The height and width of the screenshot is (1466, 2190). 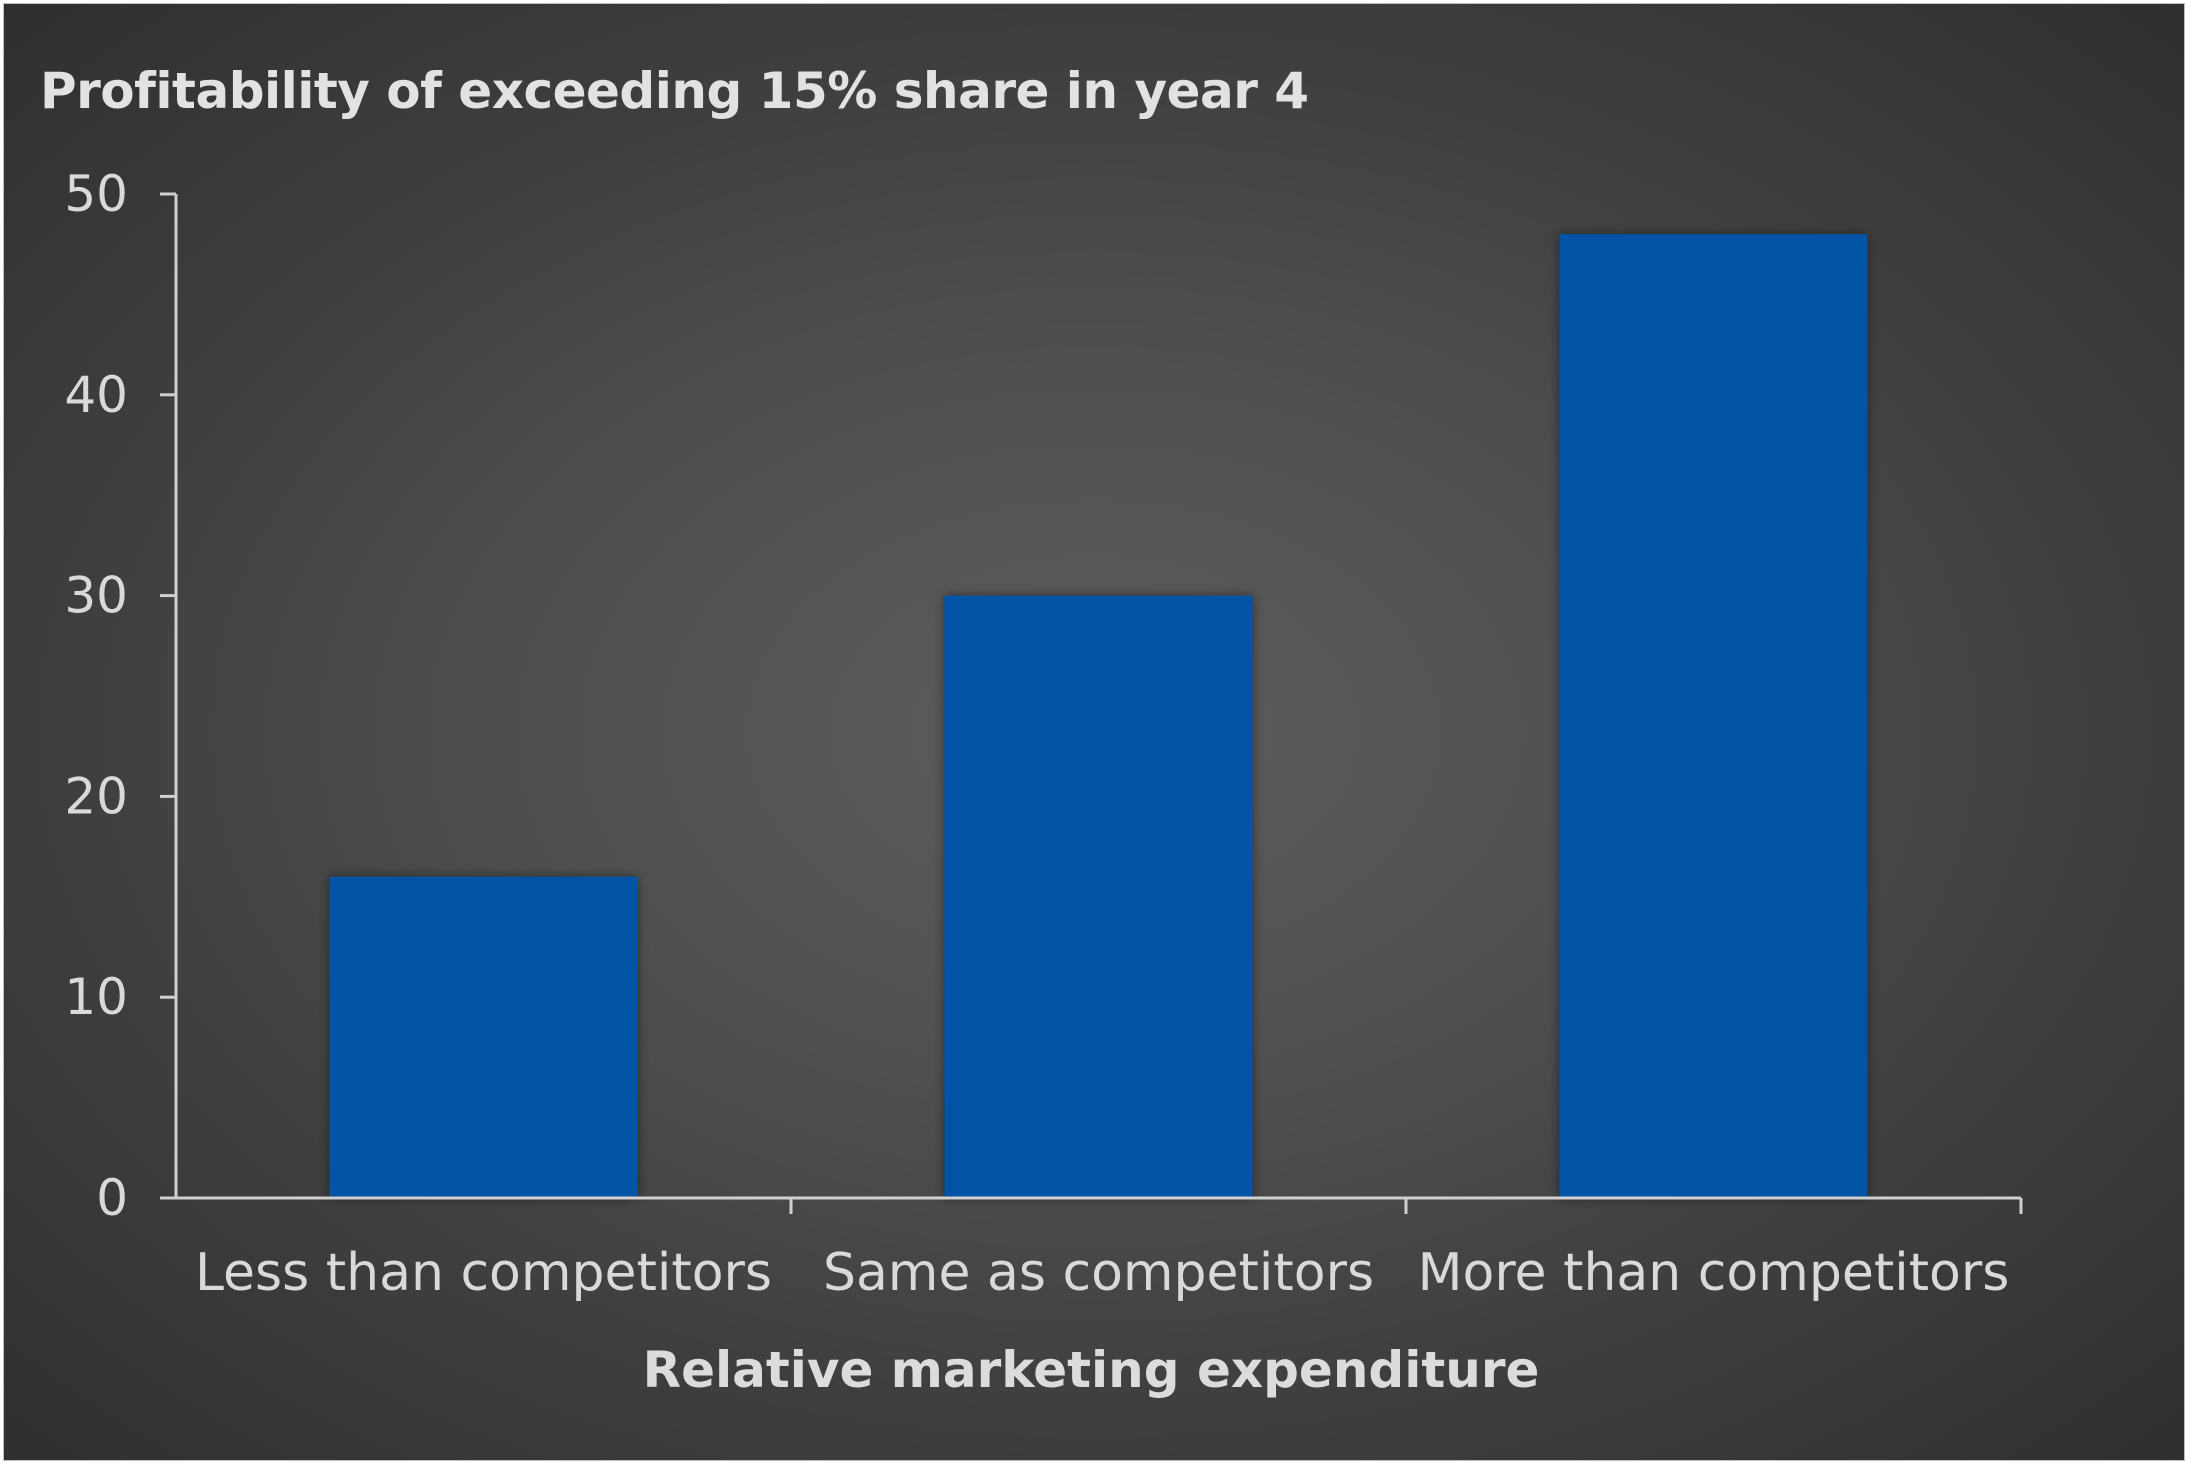 I want to click on y-tick-label-3: 30, so click(x=96, y=596).